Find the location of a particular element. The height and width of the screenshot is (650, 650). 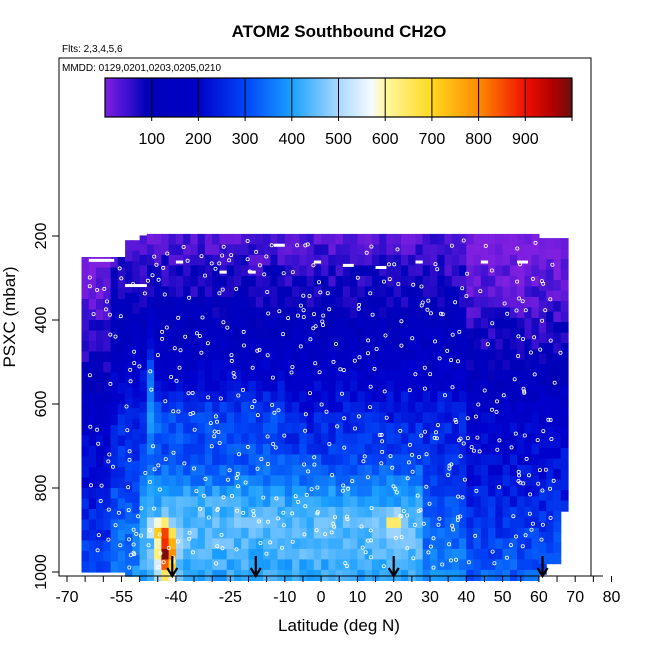

colorbar-tick-label: 600 is located at coordinates (385, 139).